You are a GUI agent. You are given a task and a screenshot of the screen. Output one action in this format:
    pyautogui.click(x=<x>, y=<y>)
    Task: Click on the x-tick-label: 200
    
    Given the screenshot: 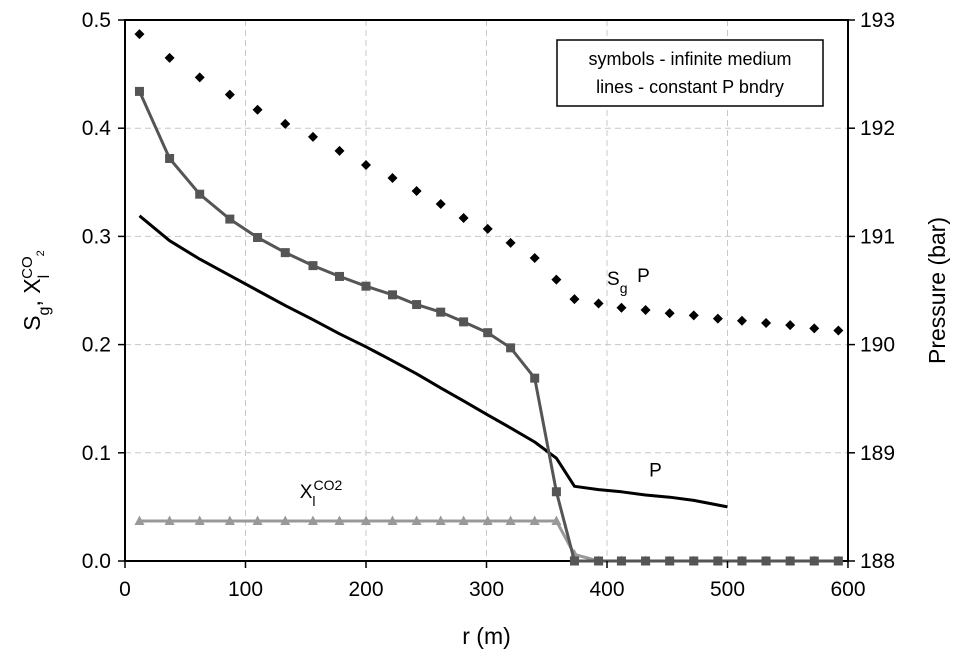 What is the action you would take?
    pyautogui.click(x=365, y=589)
    